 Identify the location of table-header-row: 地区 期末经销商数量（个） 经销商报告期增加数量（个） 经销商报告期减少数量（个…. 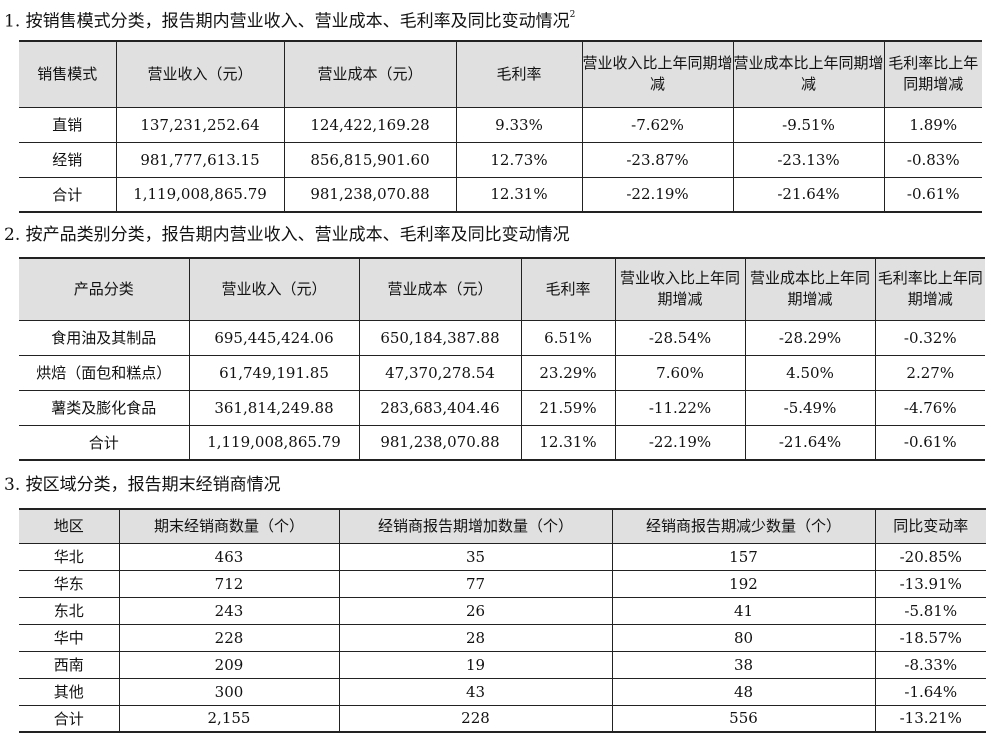
(502, 526).